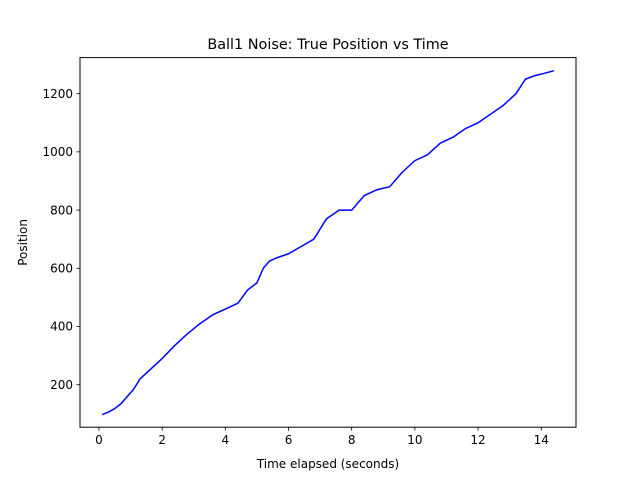 This screenshot has height=480, width=640. Describe the element at coordinates (61, 327) in the screenshot. I see `y-tick-label: 400` at that location.